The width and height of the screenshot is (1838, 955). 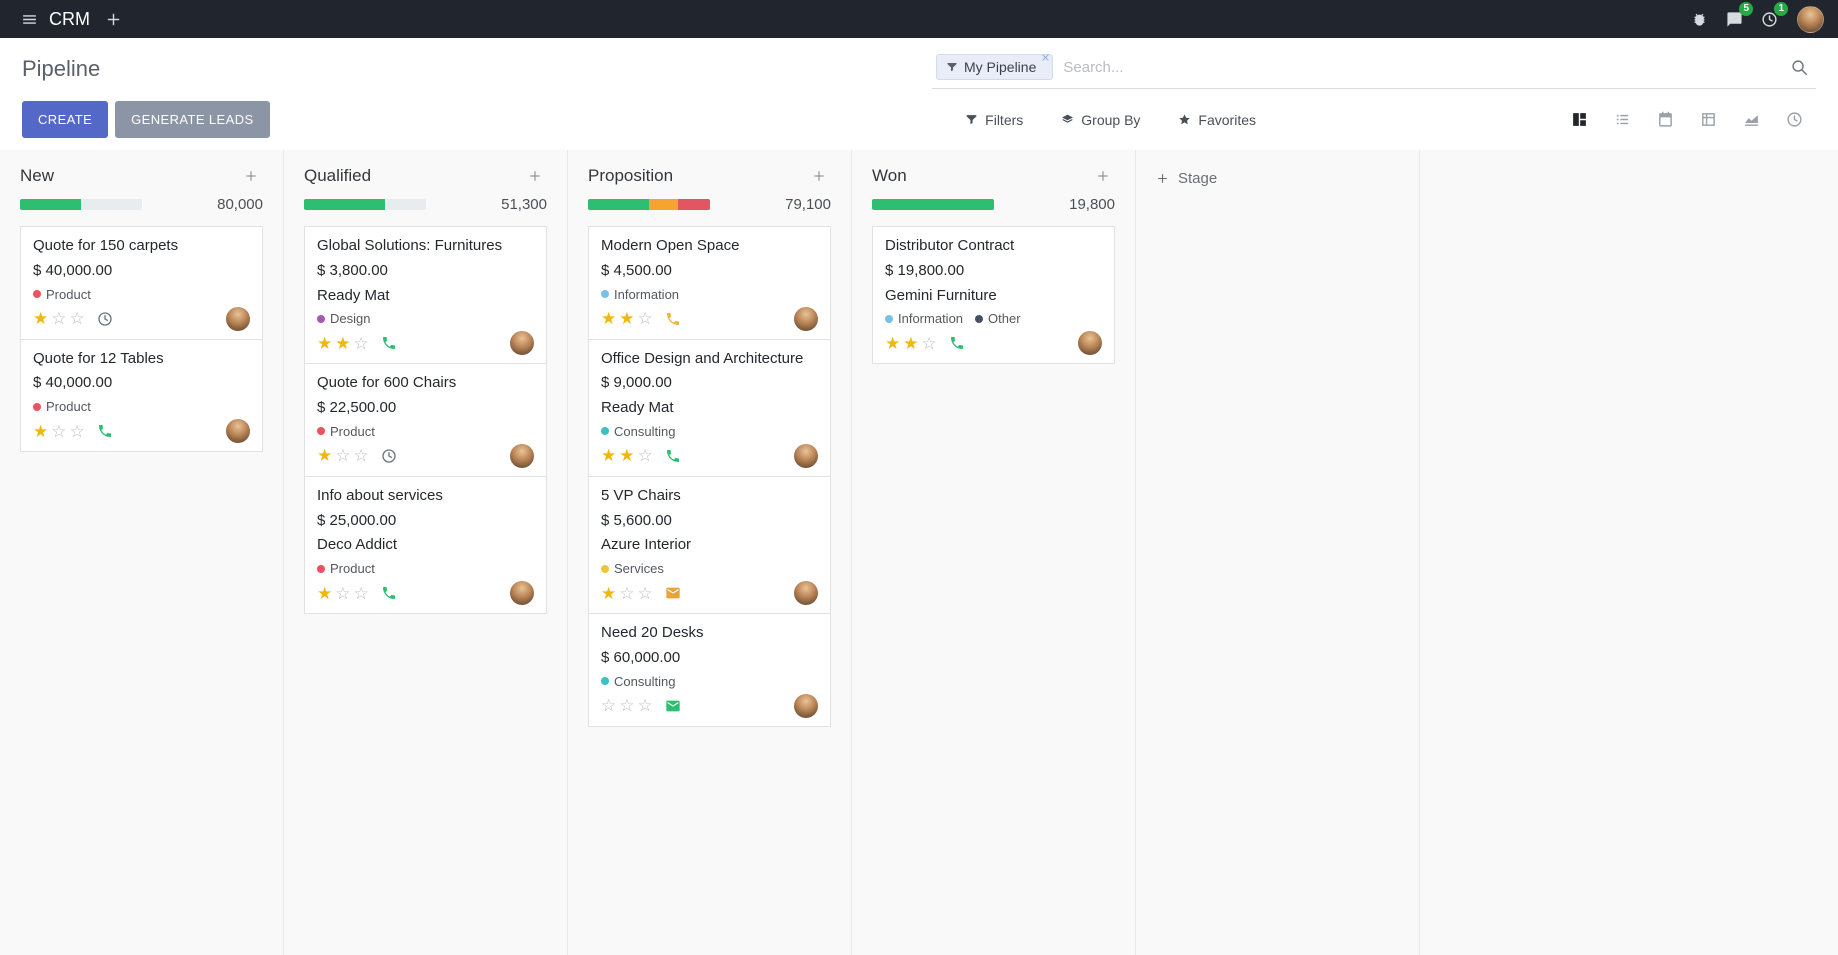 I want to click on favorites-button: Favorites, so click(x=1217, y=120).